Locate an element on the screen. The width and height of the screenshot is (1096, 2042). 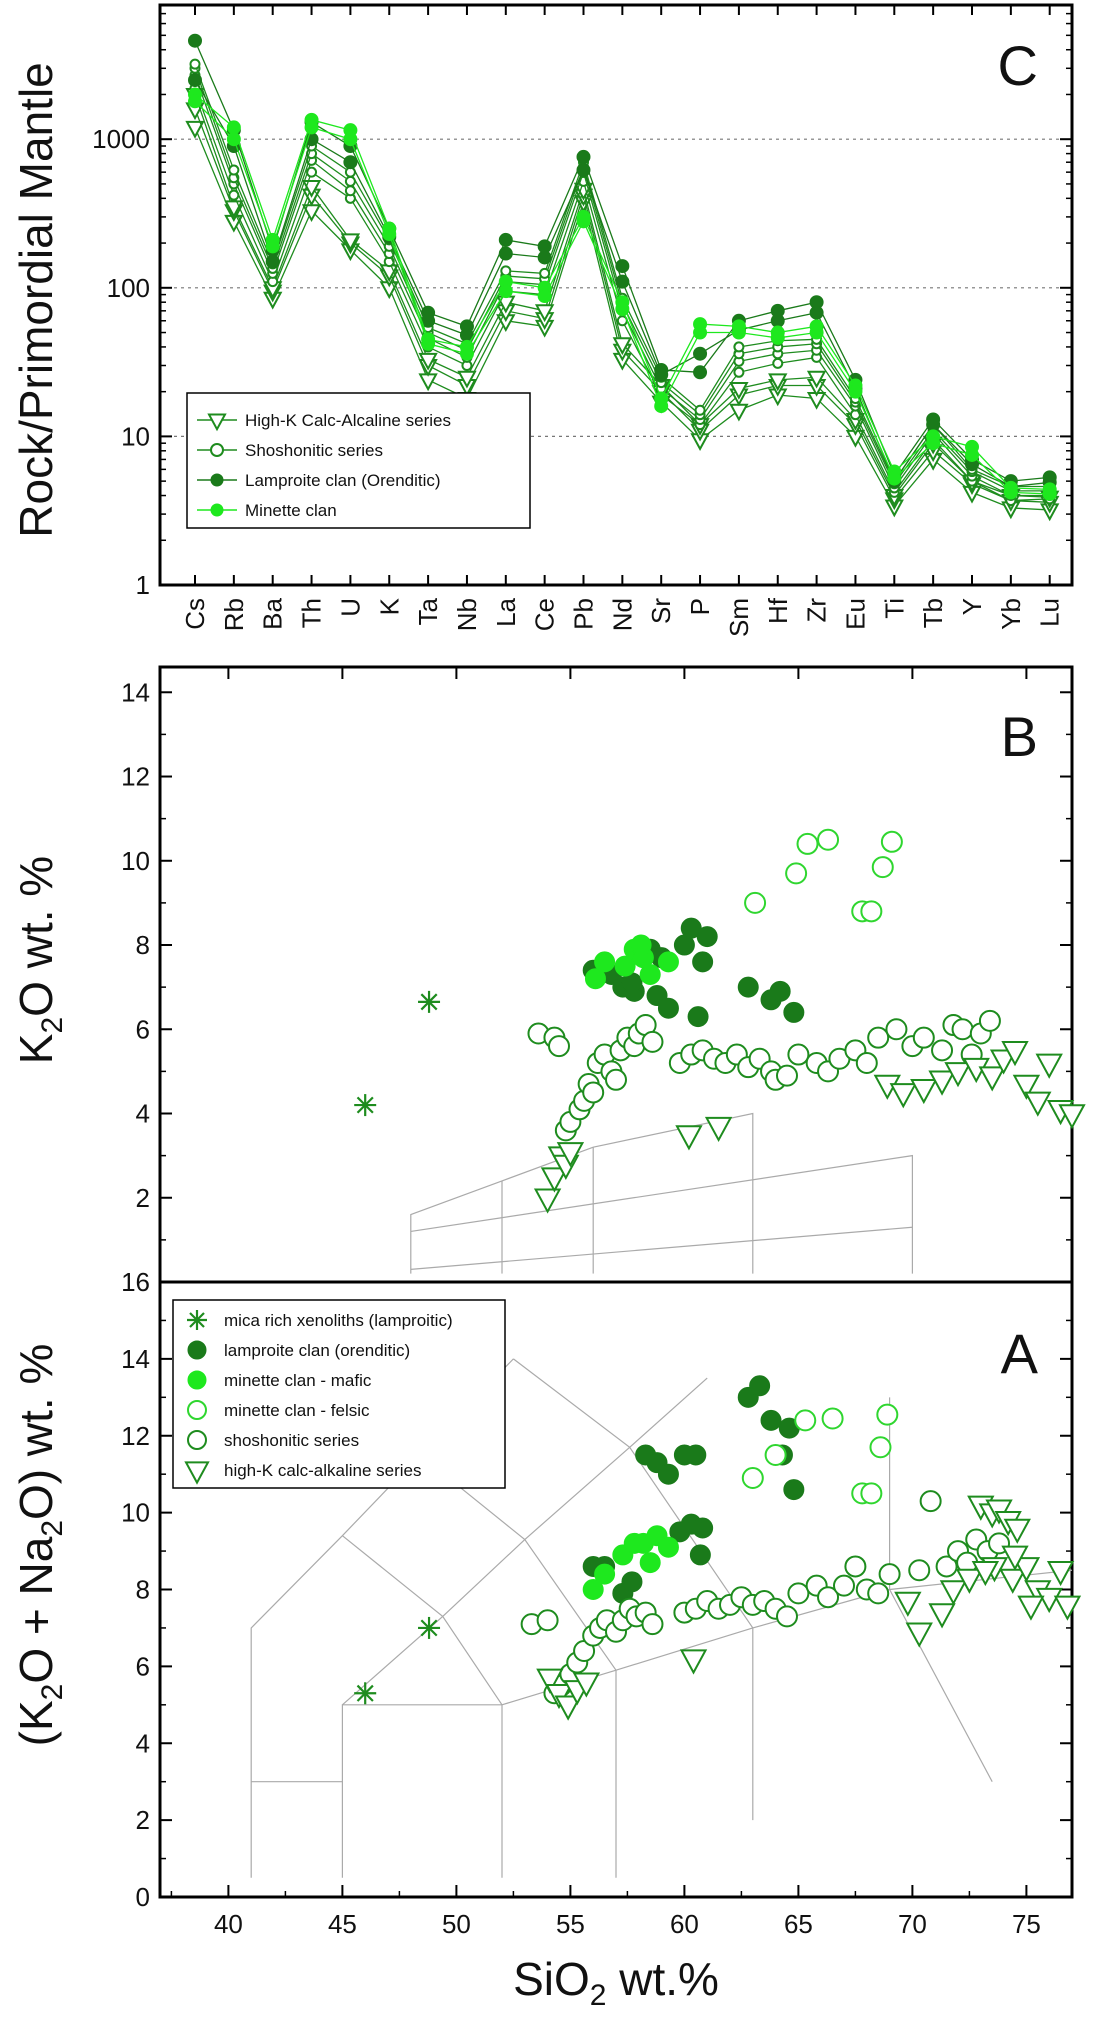
y-tick-label: 1 is located at coordinates (143, 585).